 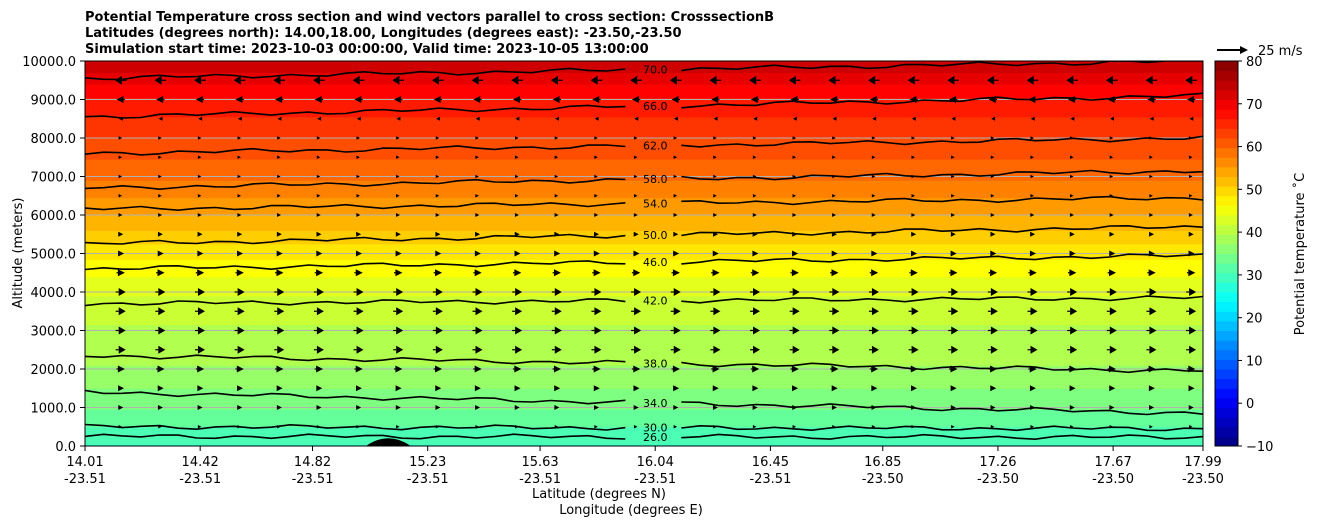 What do you see at coordinates (54, 409) in the screenshot?
I see `y-tick-label: 1000.0` at bounding box center [54, 409].